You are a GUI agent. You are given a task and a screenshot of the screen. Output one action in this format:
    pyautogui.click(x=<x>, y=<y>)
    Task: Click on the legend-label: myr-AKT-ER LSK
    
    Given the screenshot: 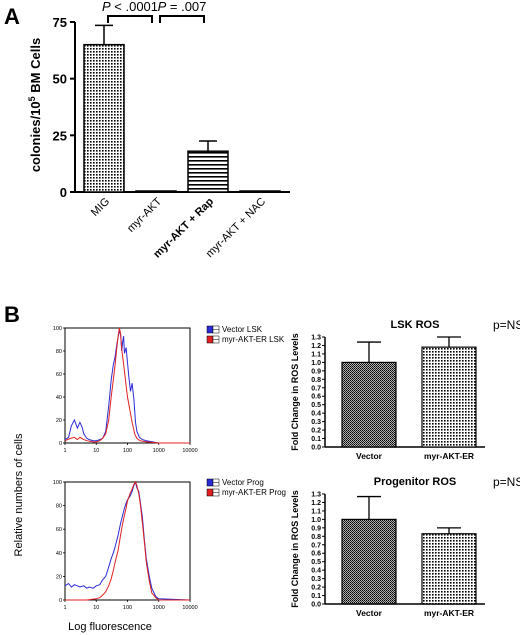 What is the action you would take?
    pyautogui.click(x=253, y=339)
    